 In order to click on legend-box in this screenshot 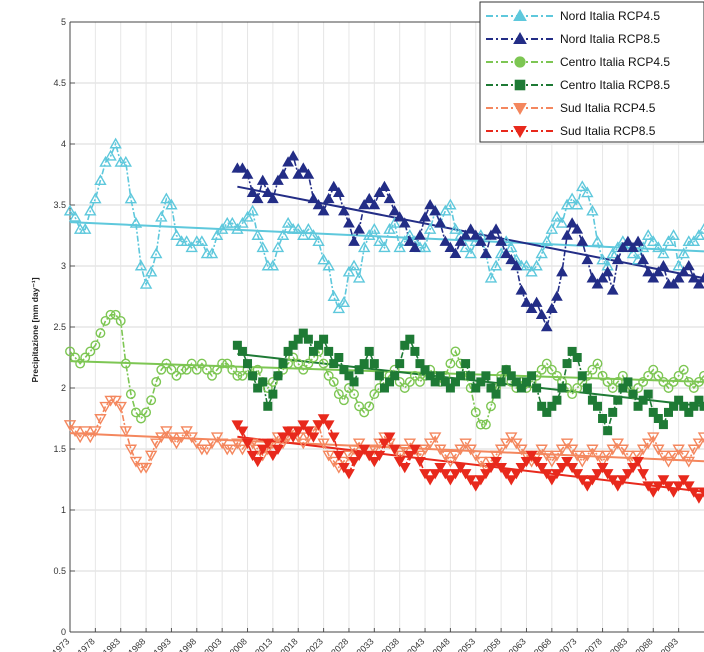, I will do `click(591, 72)`.